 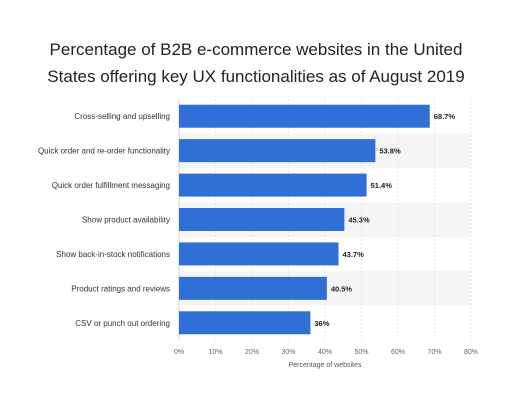 I want to click on category-label: Product ratings and reviews, so click(x=120, y=288).